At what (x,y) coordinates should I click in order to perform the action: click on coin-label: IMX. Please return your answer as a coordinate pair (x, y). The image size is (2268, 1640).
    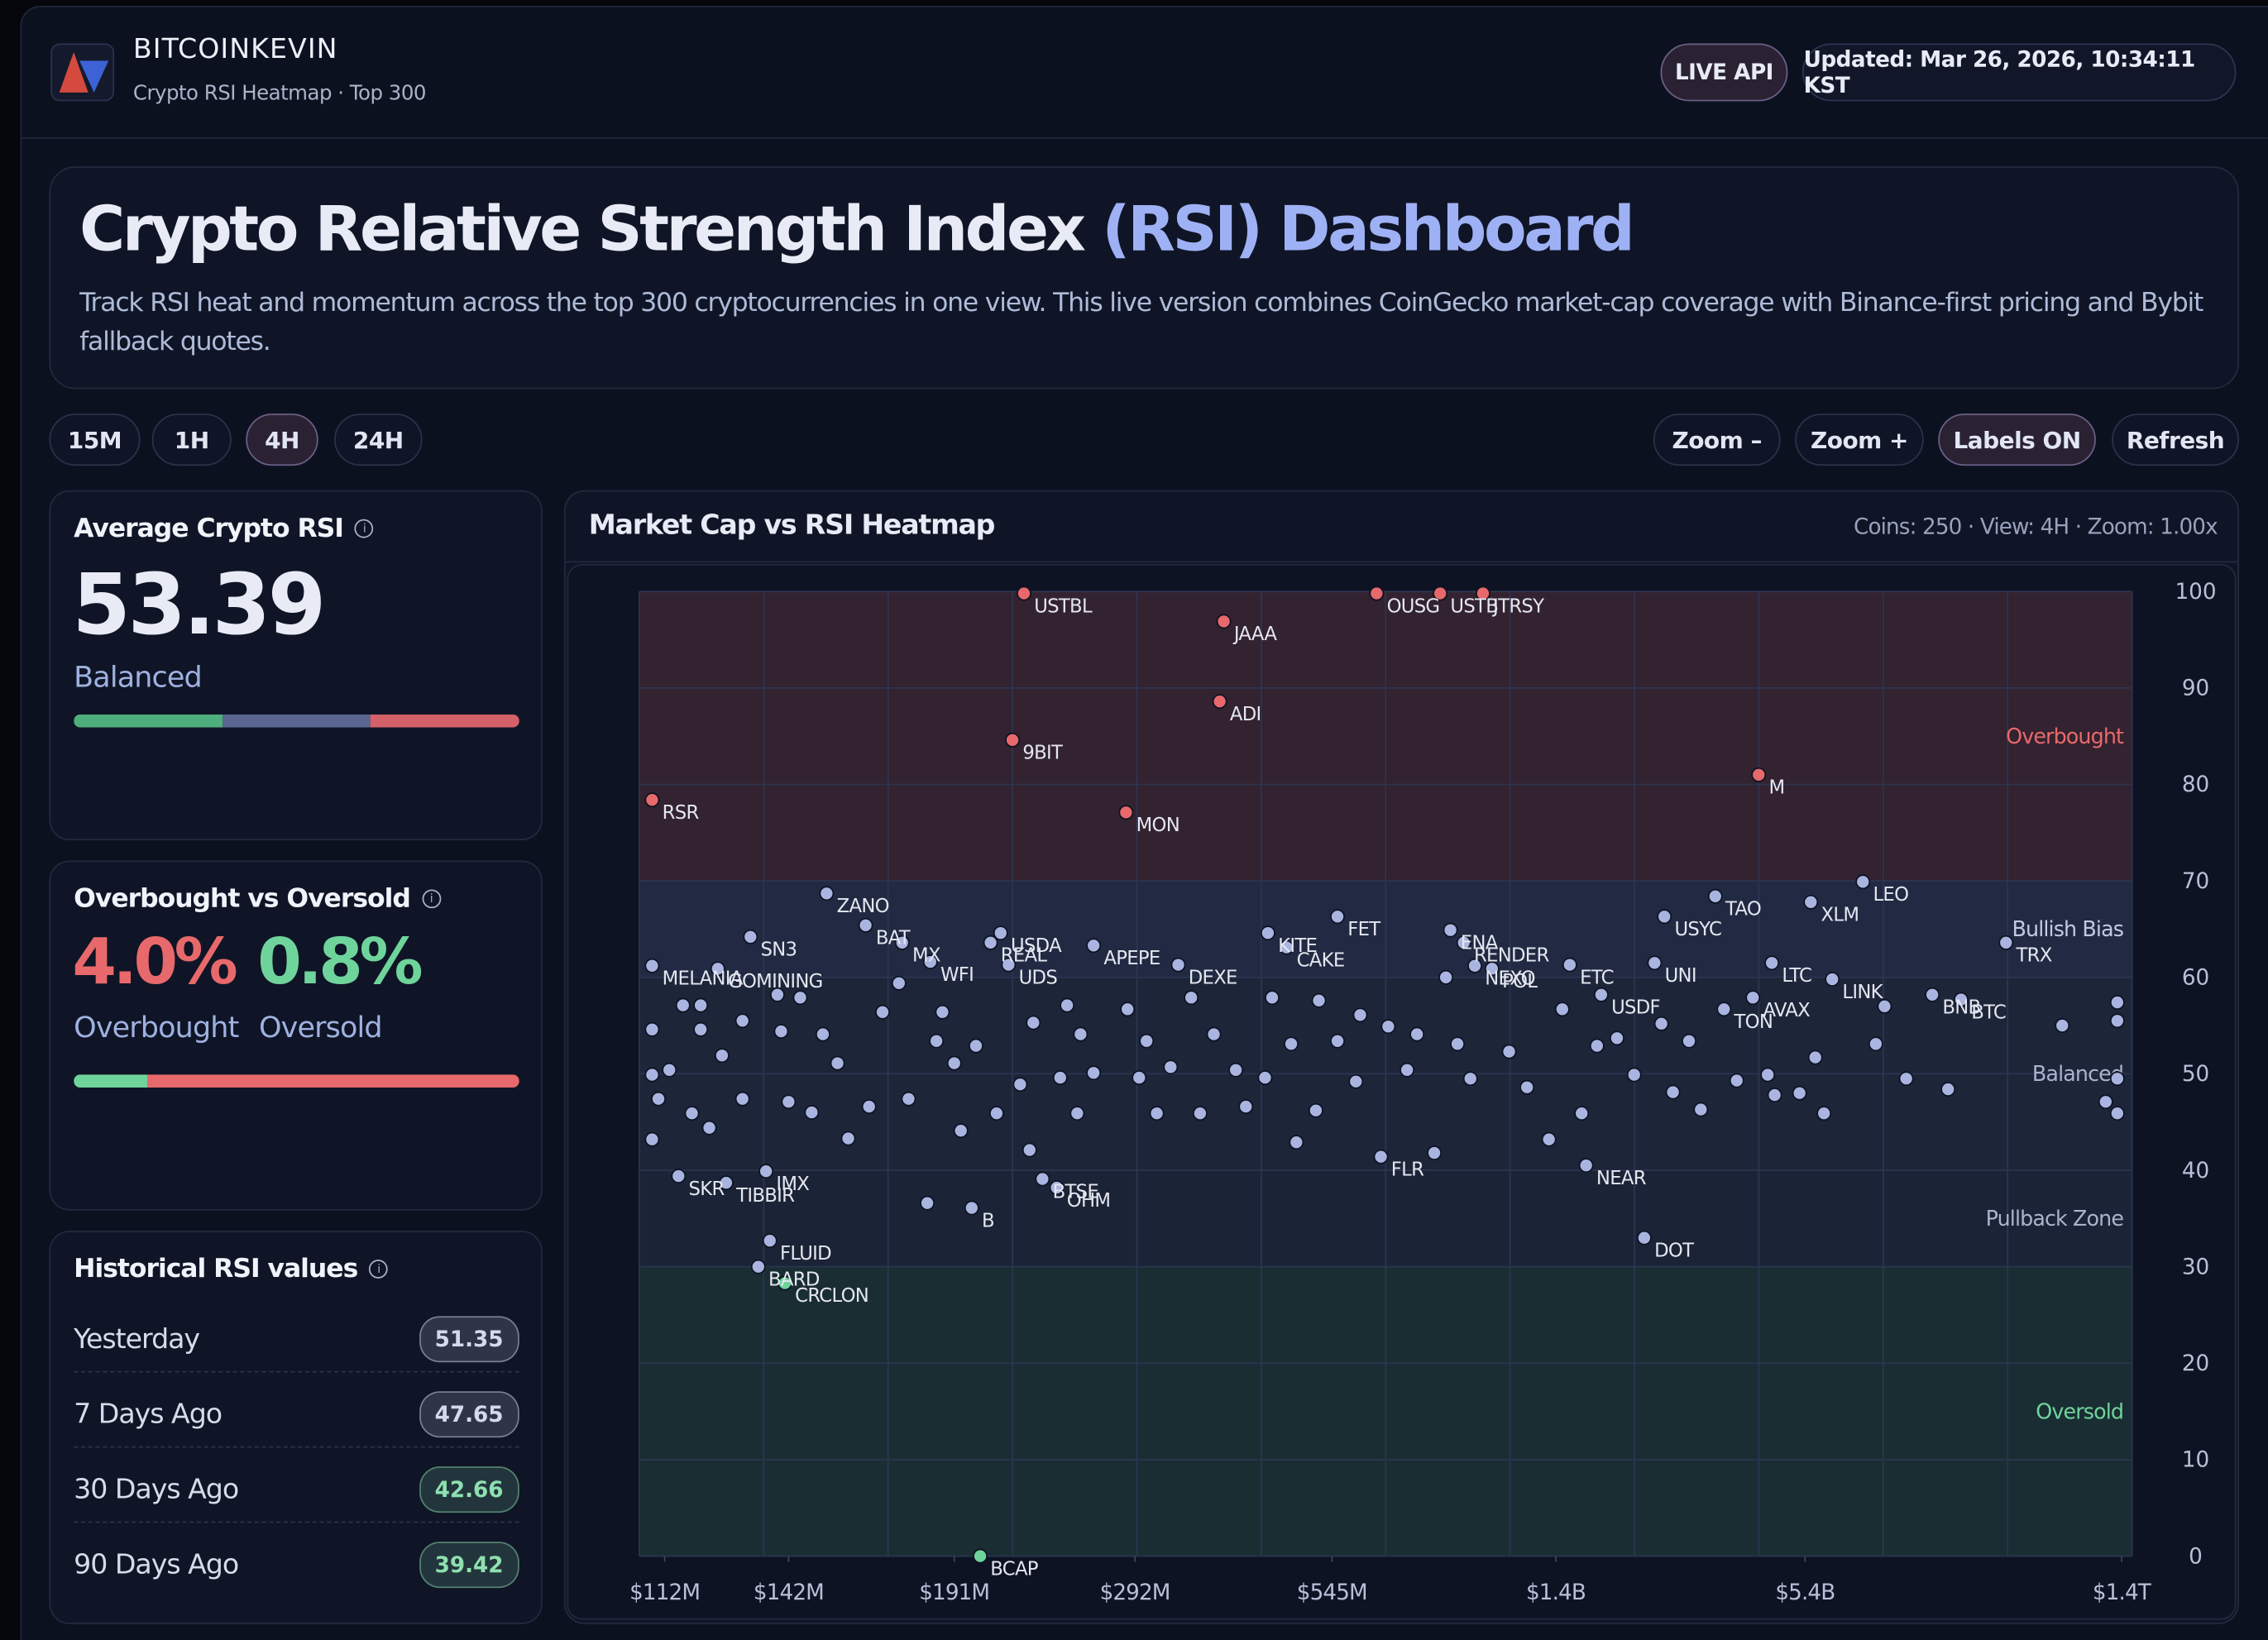
    Looking at the image, I should click on (792, 1185).